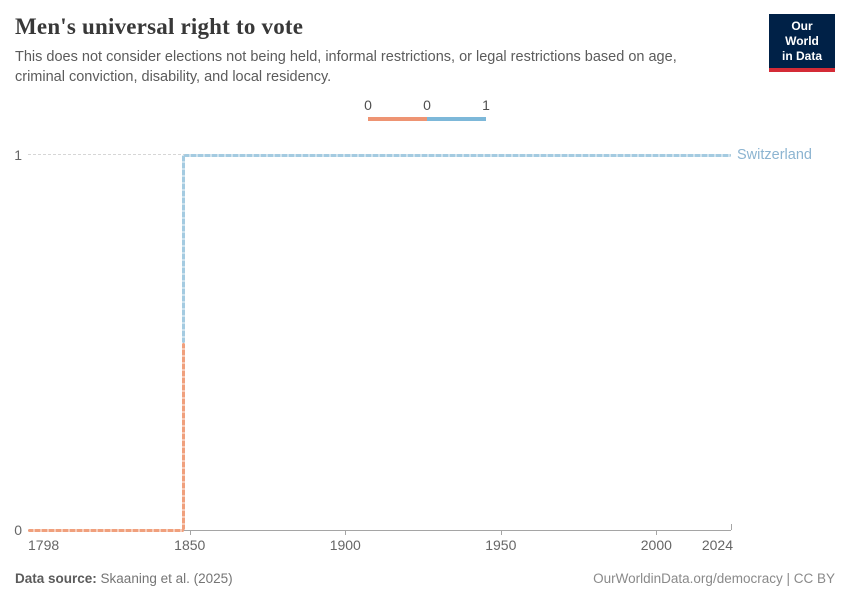 The height and width of the screenshot is (600, 850). What do you see at coordinates (731, 527) in the screenshot?
I see `x-axis-end-tick` at bounding box center [731, 527].